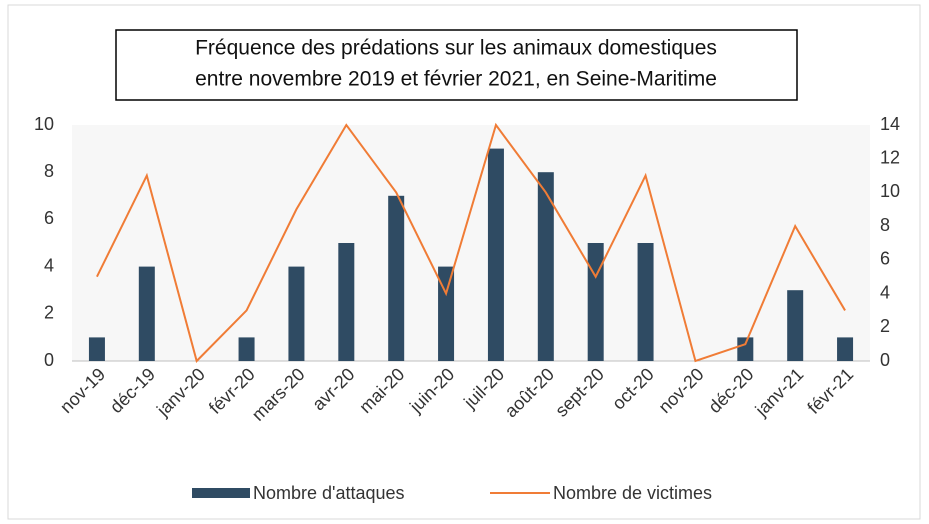 Image resolution: width=929 pixels, height=524 pixels. I want to click on legend-swatch, so click(221, 493).